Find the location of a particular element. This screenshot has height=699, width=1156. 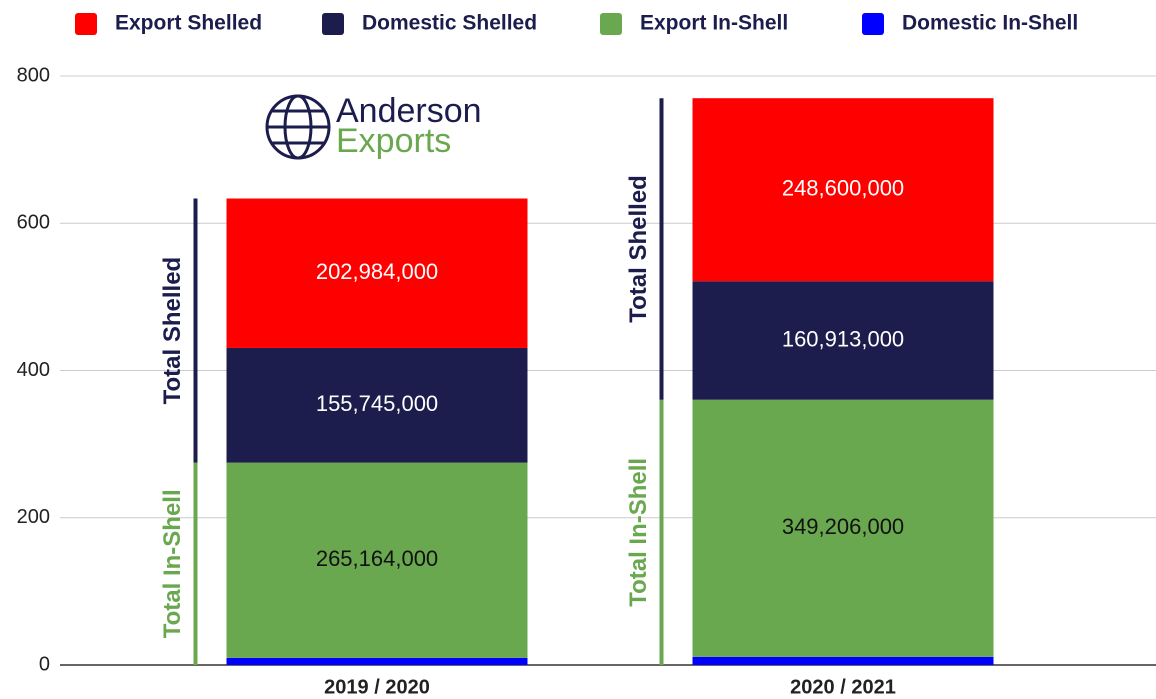

y-tick-label: 0 is located at coordinates (44, 664).